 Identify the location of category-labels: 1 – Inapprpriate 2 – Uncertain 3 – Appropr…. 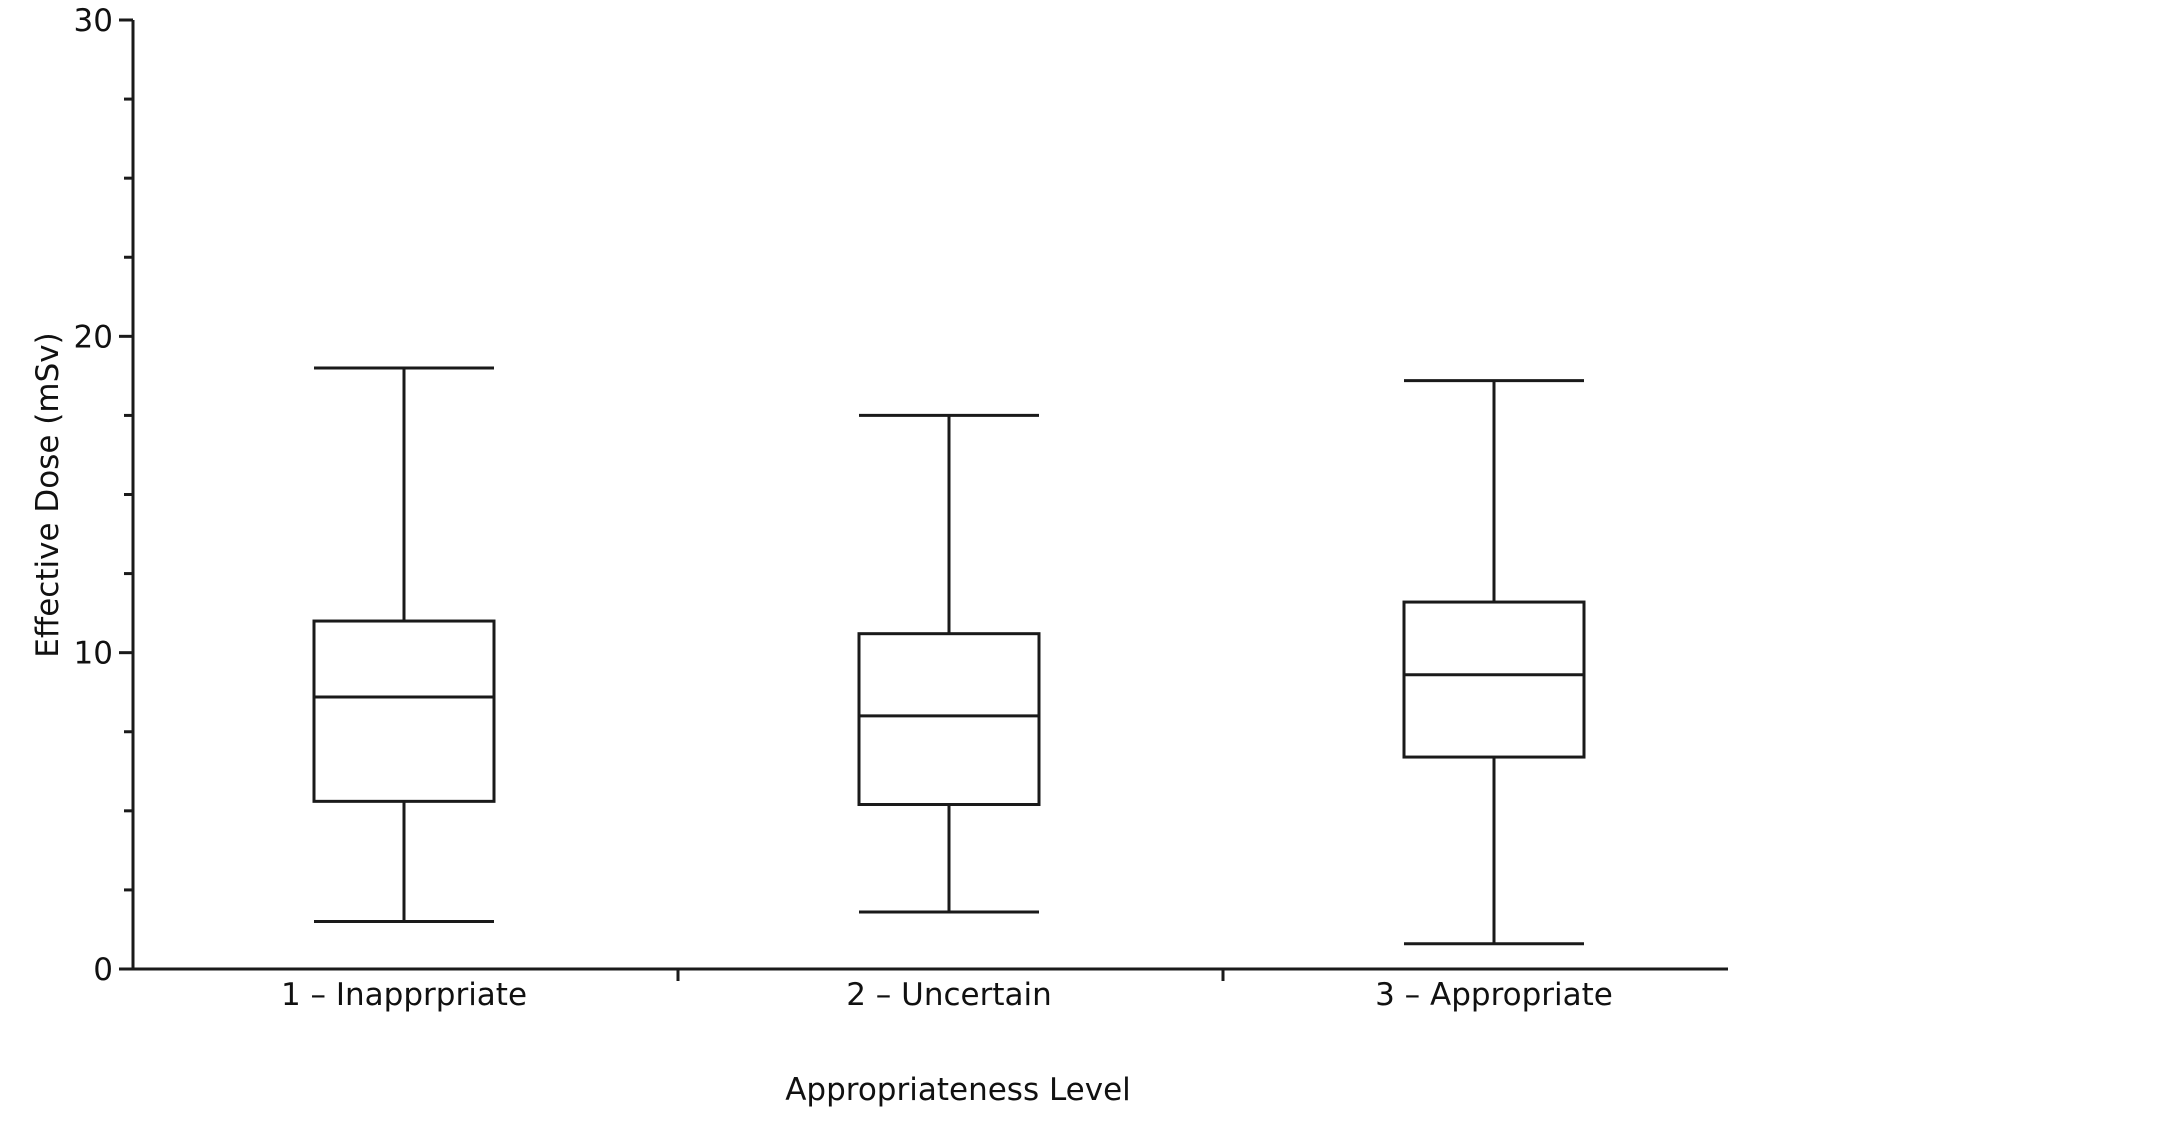
(947, 995).